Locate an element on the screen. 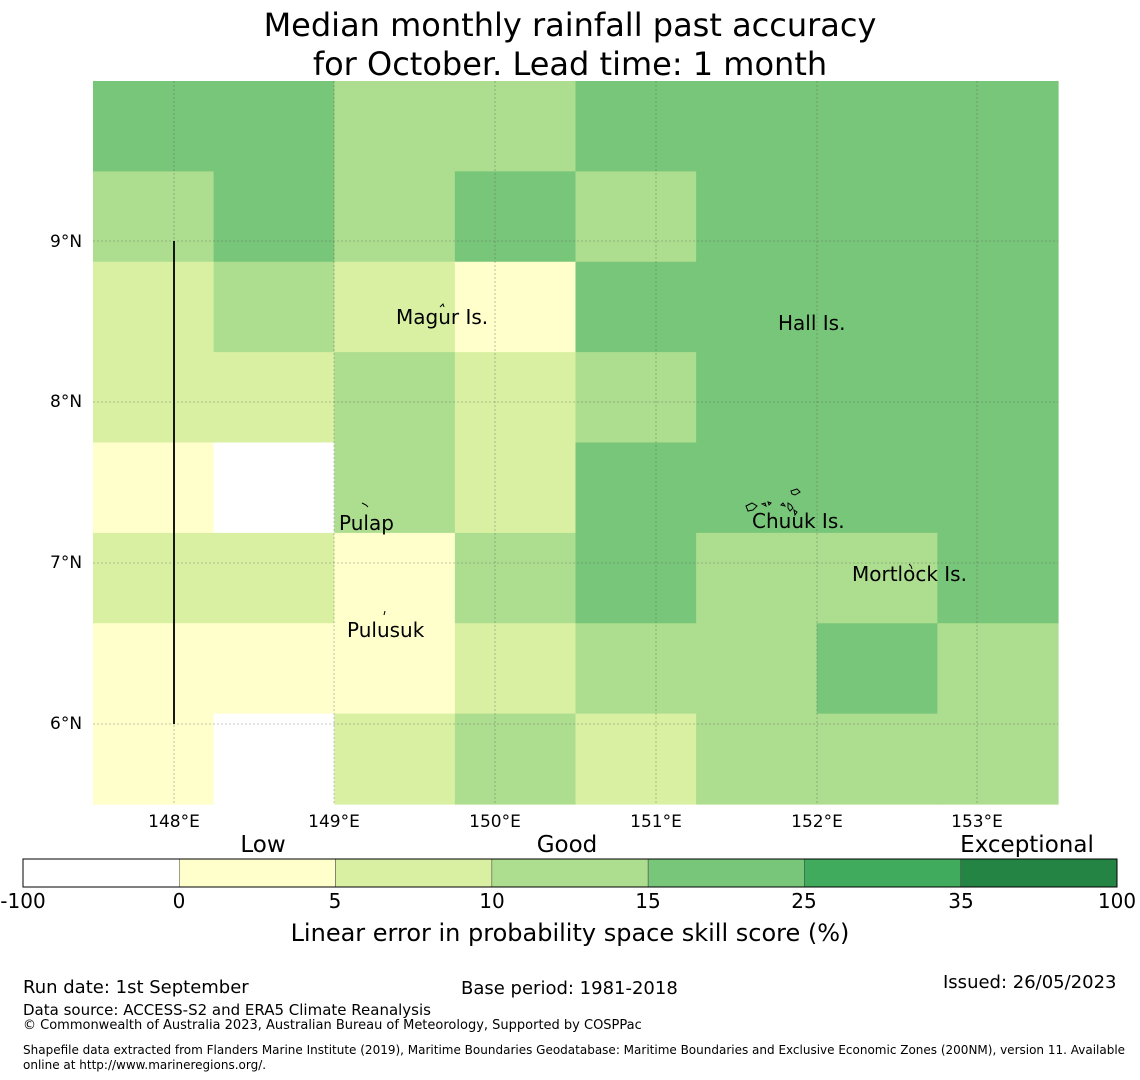 The image size is (1140, 1080). colorbar is located at coordinates (570, 873).